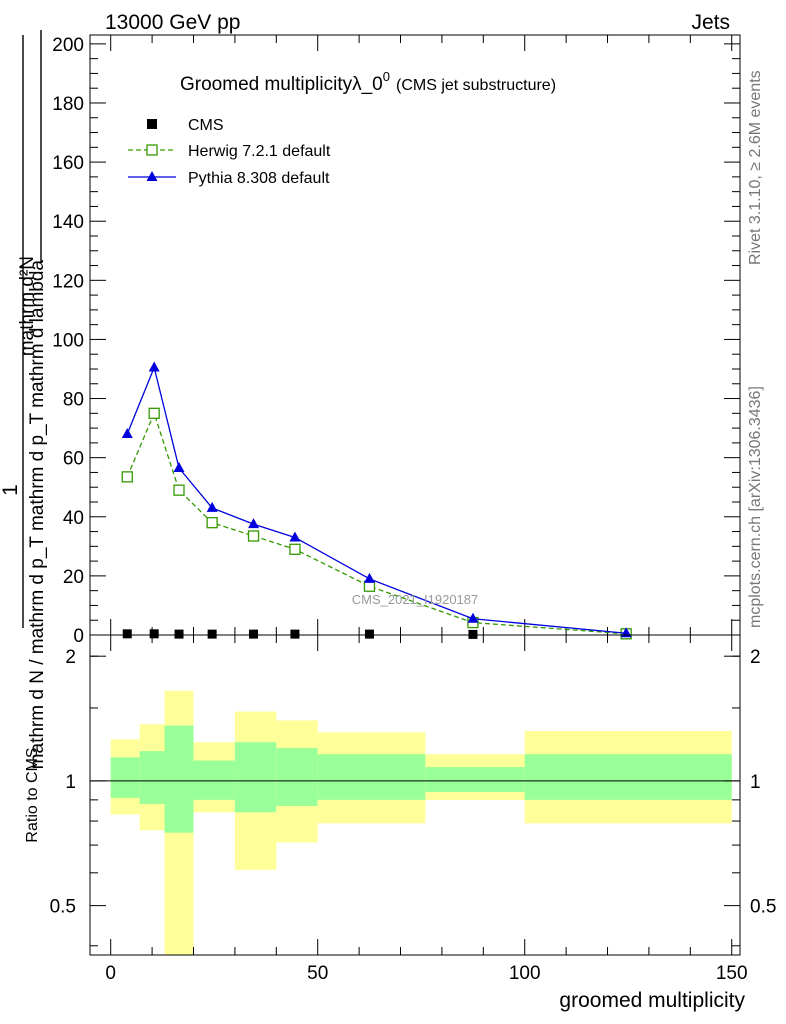  Describe the element at coordinates (525, 973) in the screenshot. I see `x-tick-label: 100` at that location.